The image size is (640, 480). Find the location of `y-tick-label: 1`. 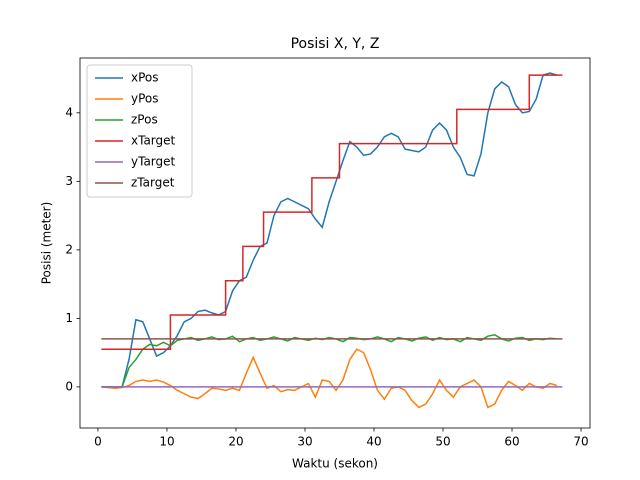

y-tick-label: 1 is located at coordinates (69, 318).